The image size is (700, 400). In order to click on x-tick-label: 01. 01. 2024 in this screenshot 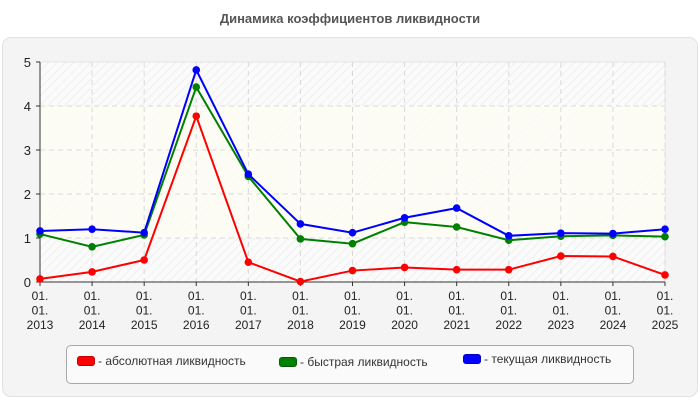, I will do `click(613, 310)`.